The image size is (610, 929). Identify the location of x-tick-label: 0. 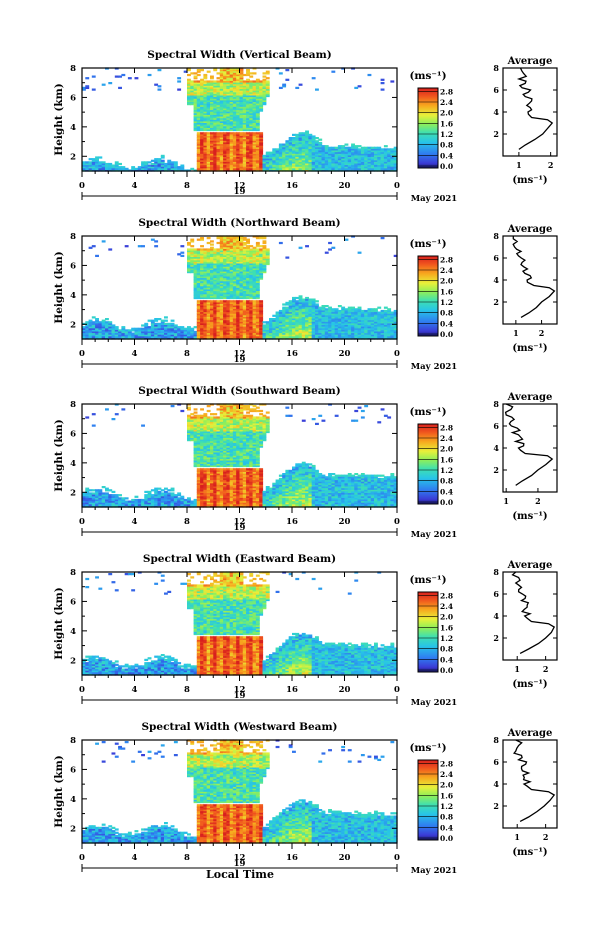
(397, 354).